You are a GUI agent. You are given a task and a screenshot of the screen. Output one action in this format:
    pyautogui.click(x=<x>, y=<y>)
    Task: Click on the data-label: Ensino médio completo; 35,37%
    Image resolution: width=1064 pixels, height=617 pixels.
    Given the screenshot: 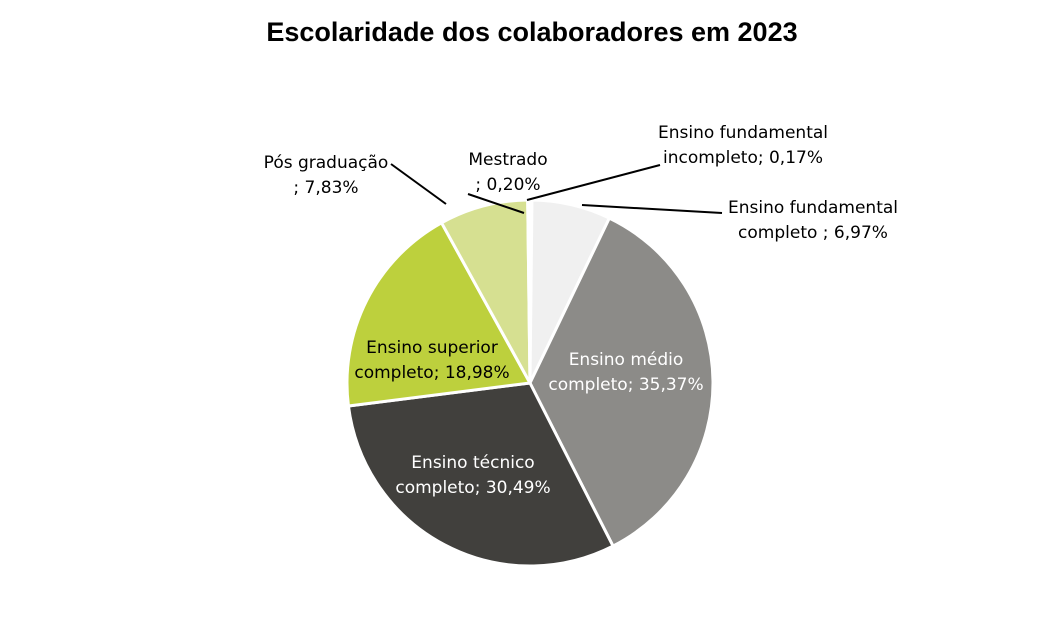 What is the action you would take?
    pyautogui.click(x=625, y=372)
    